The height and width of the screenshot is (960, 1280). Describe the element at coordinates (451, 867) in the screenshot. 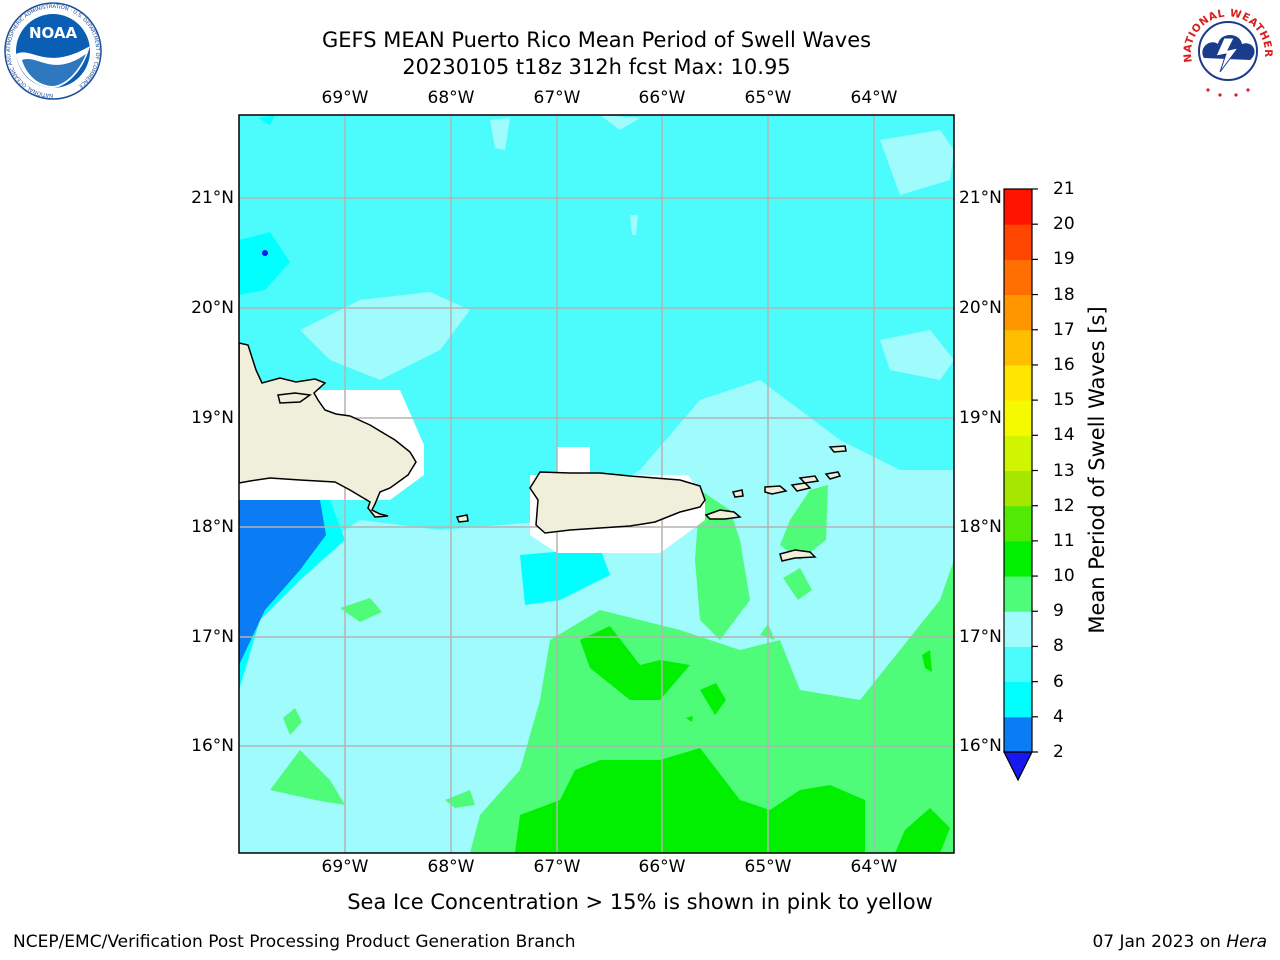

I see `lon-label-bottom: 68°W` at that location.